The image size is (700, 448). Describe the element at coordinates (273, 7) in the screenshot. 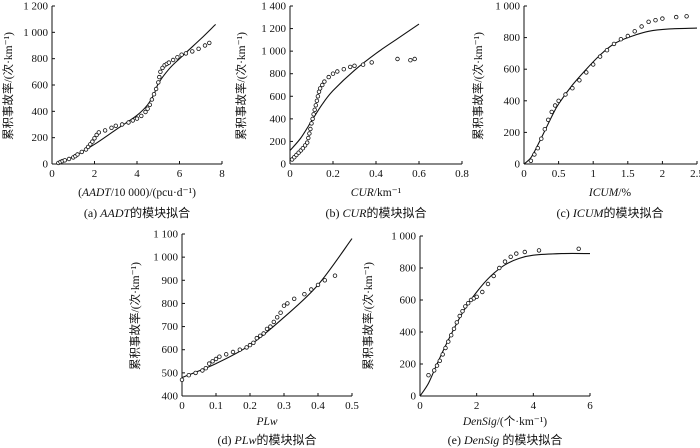

I see `y-tick-label: 1 400` at that location.